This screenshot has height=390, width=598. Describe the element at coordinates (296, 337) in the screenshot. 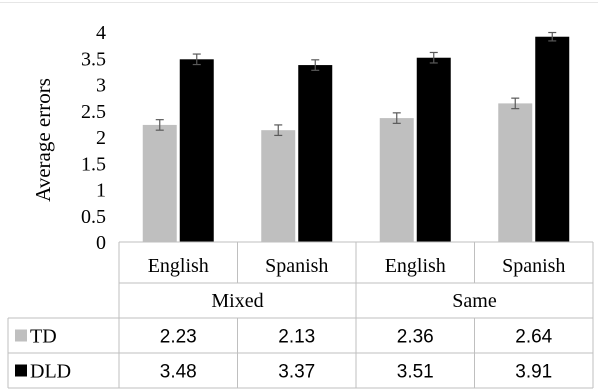

I see `data-label: 2.13` at that location.